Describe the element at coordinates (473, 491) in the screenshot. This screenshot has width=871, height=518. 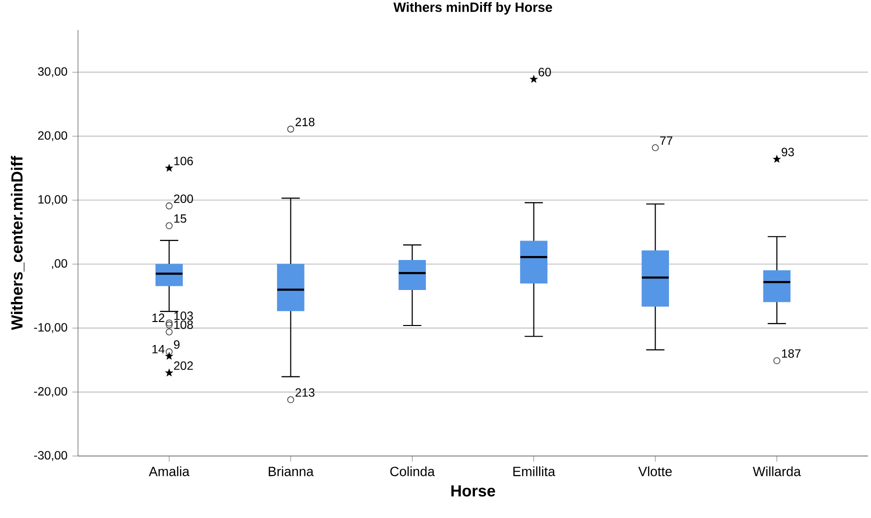
I see `x-axis-title: Horse` at that location.